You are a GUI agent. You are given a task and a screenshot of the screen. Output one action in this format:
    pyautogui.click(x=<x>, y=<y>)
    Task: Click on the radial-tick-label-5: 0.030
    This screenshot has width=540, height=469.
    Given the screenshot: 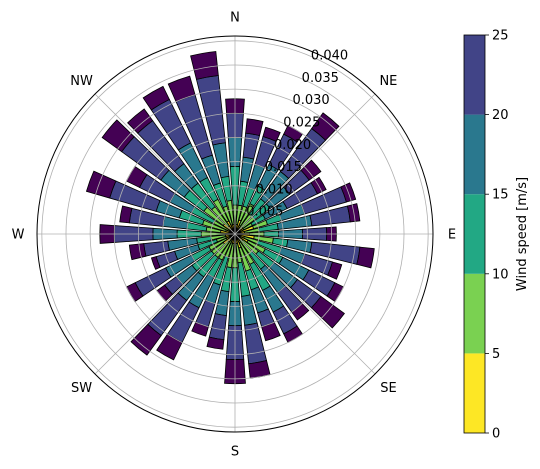 What is the action you would take?
    pyautogui.click(x=310, y=100)
    